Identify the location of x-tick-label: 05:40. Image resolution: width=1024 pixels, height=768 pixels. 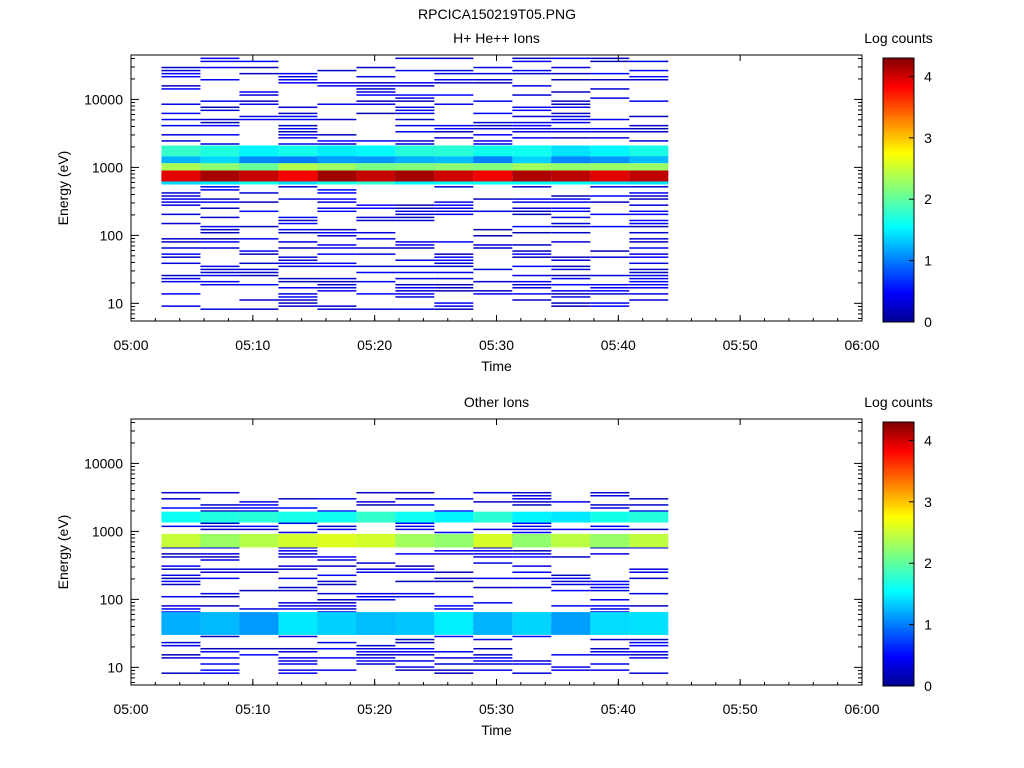
(618, 709).